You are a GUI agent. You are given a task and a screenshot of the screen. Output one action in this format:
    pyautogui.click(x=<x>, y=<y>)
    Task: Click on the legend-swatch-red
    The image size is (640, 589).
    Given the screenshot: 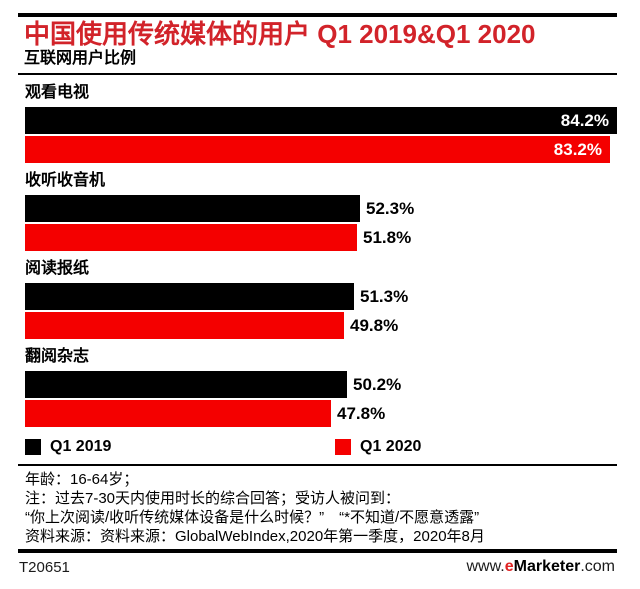 What is the action you would take?
    pyautogui.click(x=343, y=447)
    